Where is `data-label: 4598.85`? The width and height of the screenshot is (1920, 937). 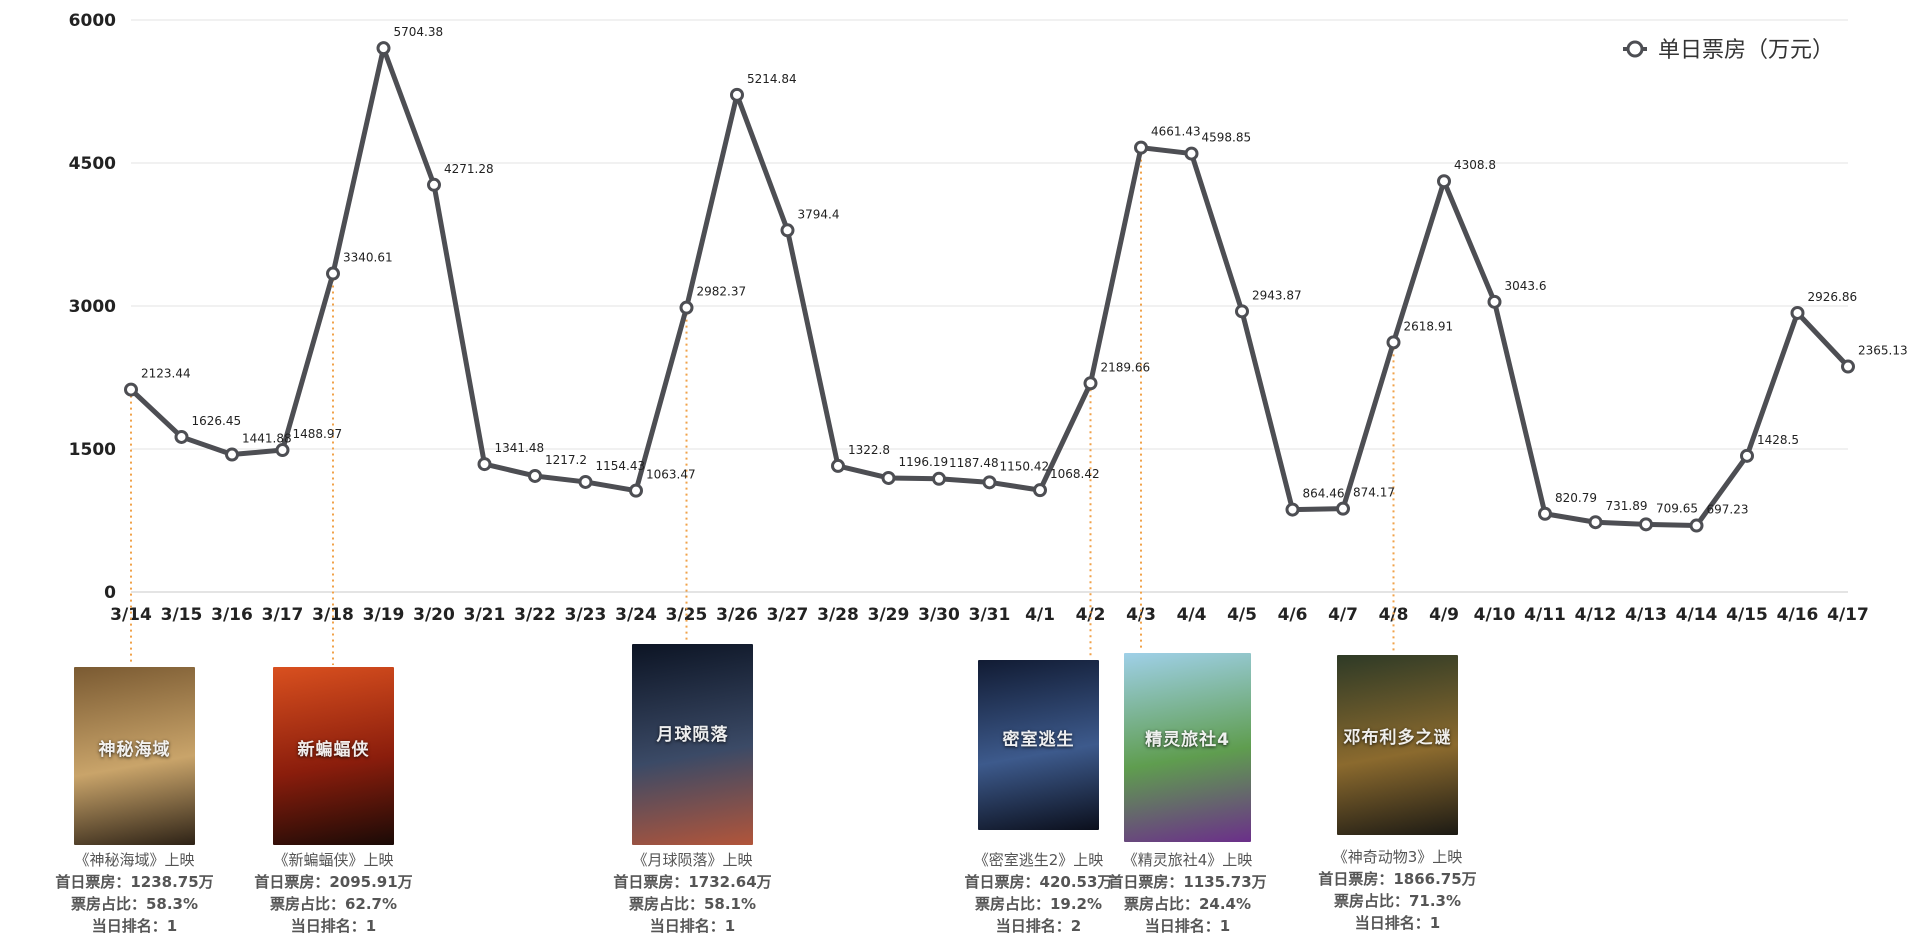
data-label: 4598.85 is located at coordinates (1227, 138).